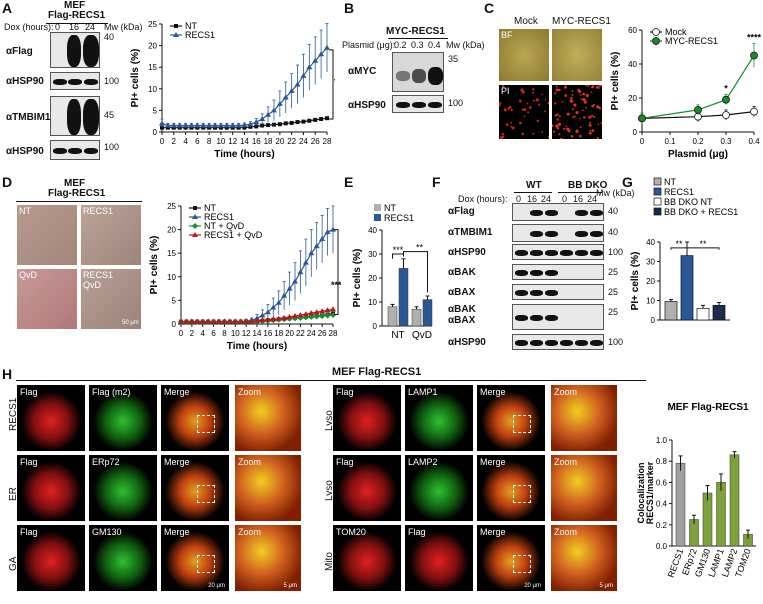 The image size is (763, 604). Describe the element at coordinates (532, 199) in the screenshot. I see `f-dox-16a: 16` at that location.